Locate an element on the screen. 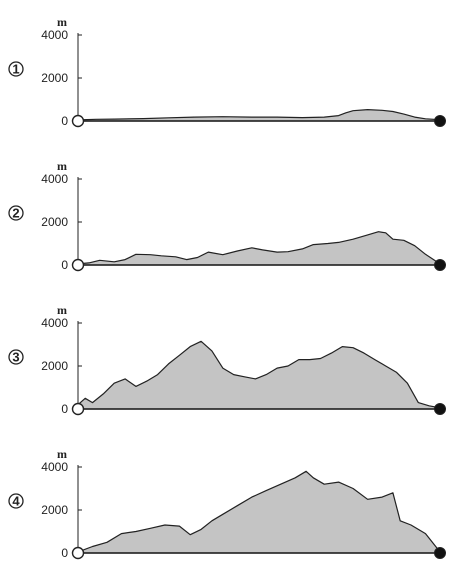 The width and height of the screenshot is (460, 573). profile-number: 1 is located at coordinates (15, 69).